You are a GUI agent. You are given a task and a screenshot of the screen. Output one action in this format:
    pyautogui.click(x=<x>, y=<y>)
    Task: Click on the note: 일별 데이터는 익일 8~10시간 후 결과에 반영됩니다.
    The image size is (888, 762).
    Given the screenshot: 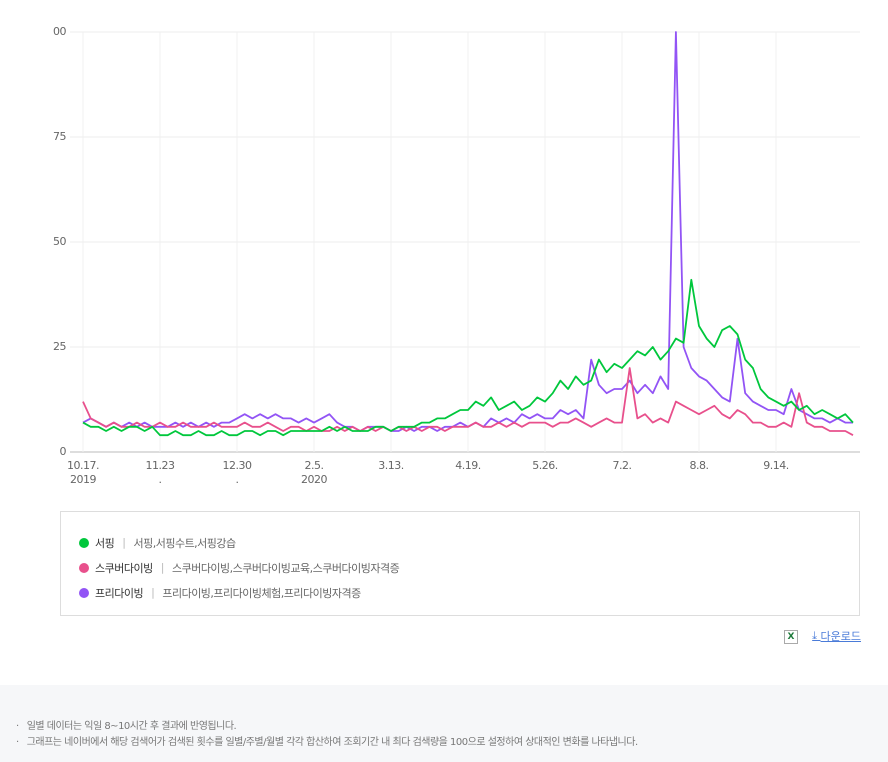 What is the action you would take?
    pyautogui.click(x=444, y=725)
    